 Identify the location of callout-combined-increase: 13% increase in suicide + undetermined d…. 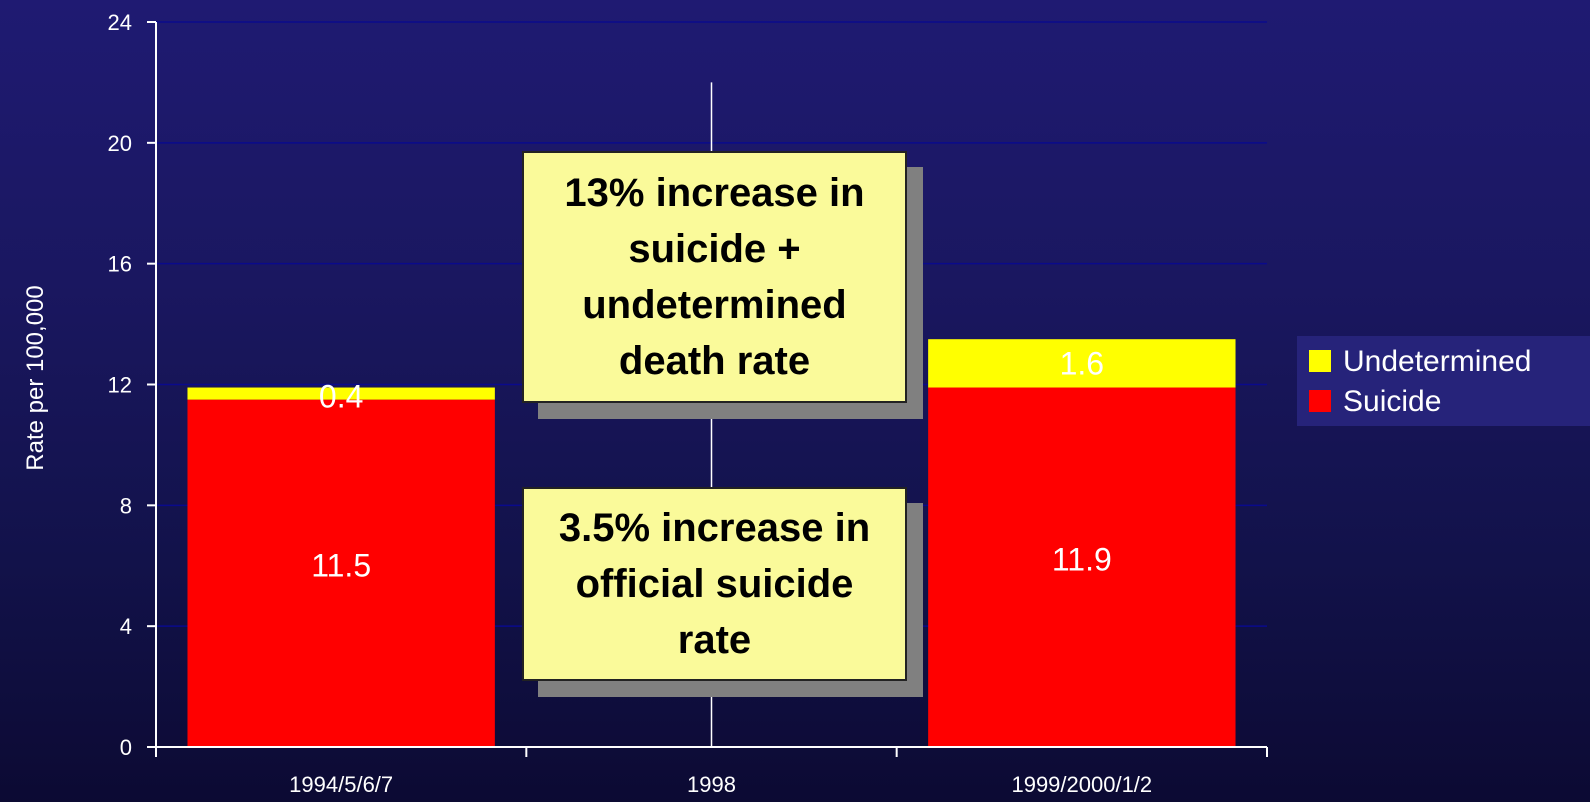
(714, 277).